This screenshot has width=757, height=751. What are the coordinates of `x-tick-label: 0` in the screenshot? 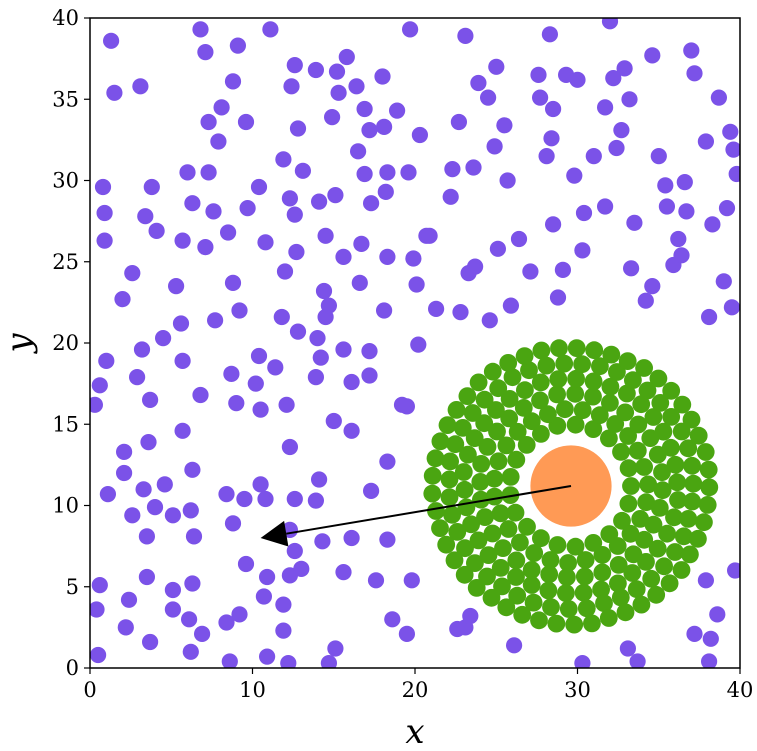 It's located at (89, 690).